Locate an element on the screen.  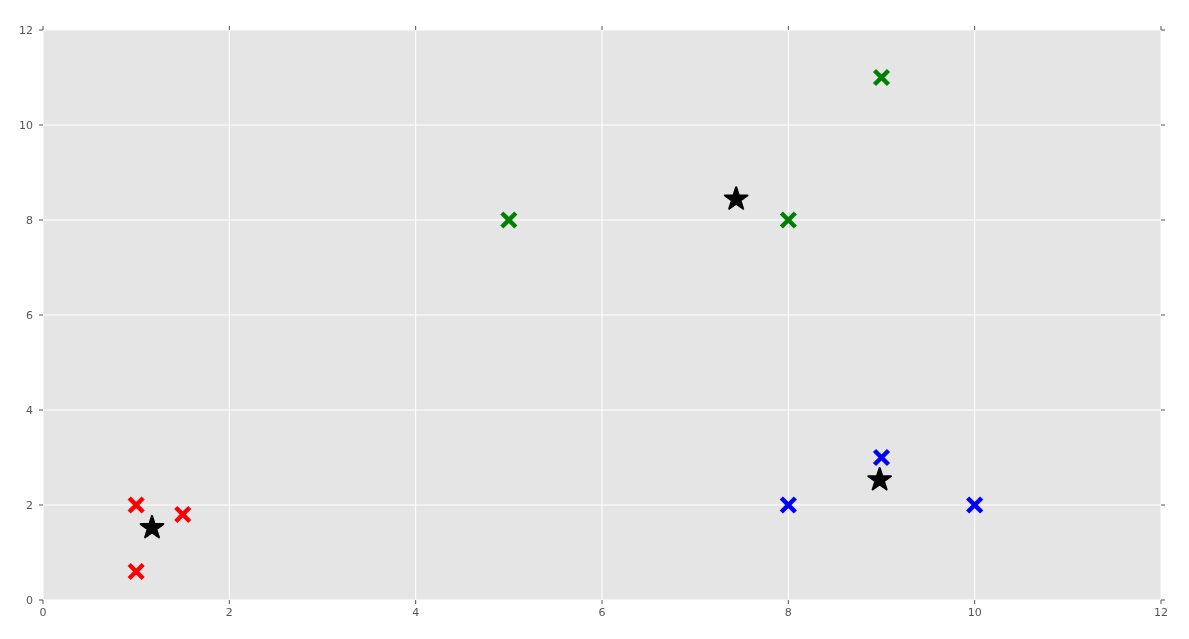
x-tick-label: 8 is located at coordinates (788, 612).